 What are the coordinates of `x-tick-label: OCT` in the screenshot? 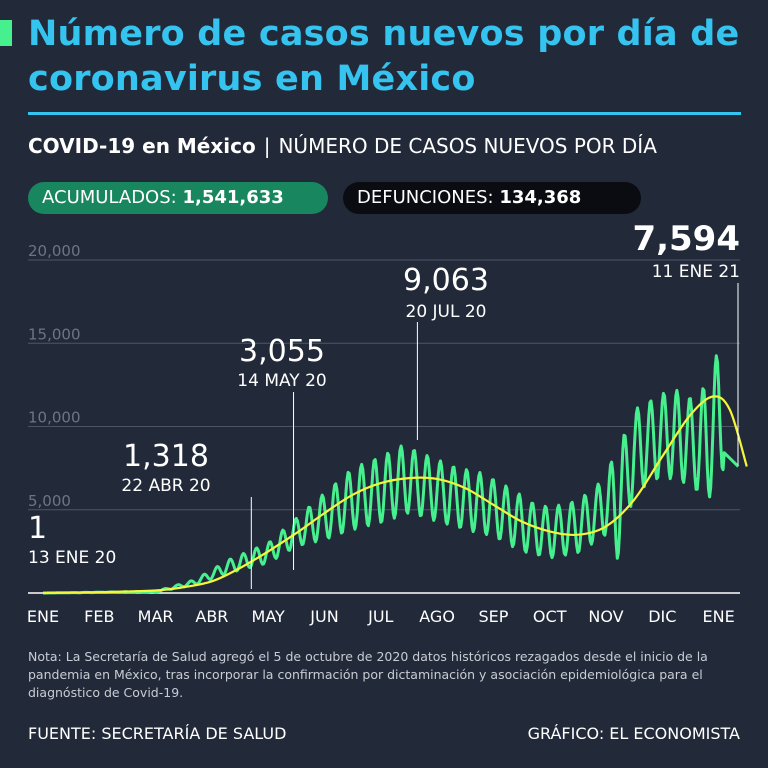 It's located at (550, 616).